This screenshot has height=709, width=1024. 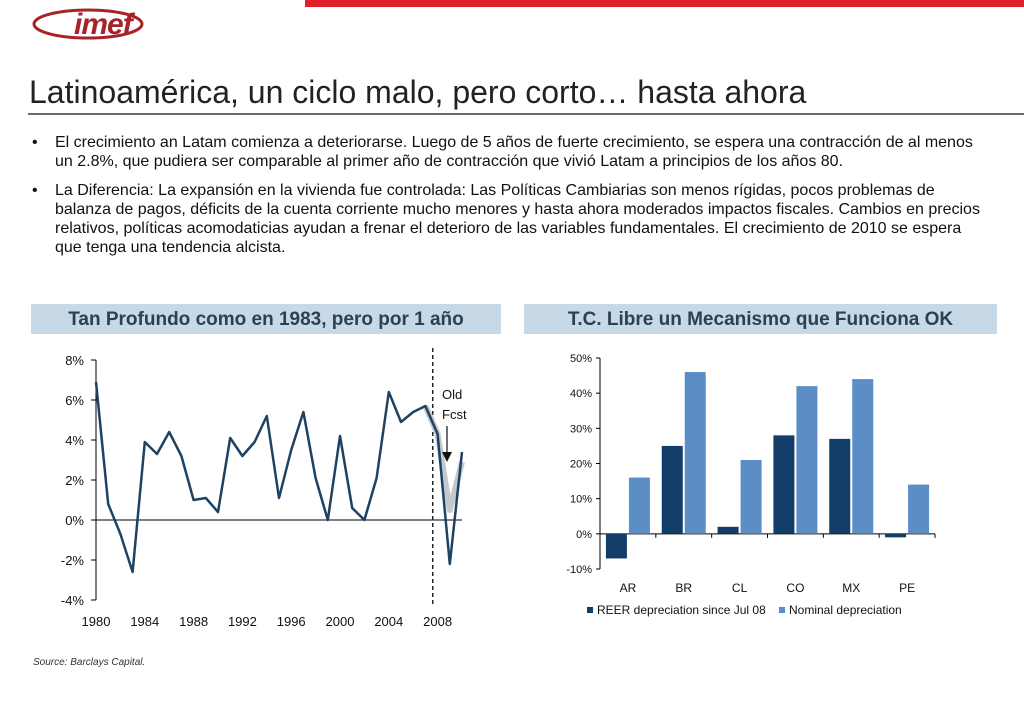 What do you see at coordinates (740, 588) in the screenshot?
I see `x-tick-label: CL` at bounding box center [740, 588].